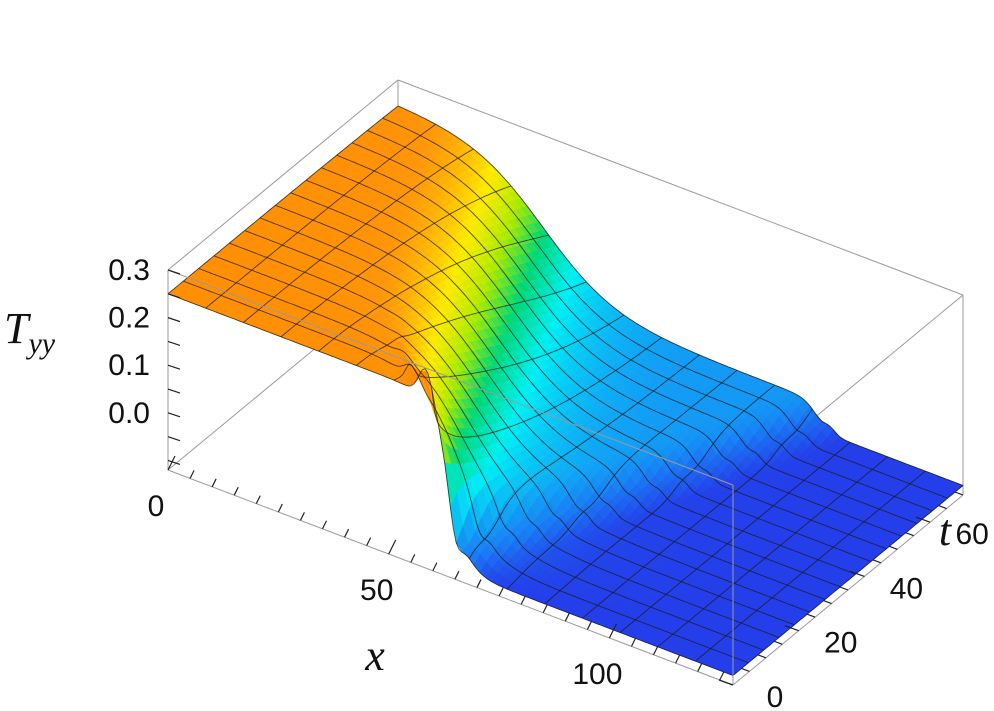  I want to click on t-tick-label: 60, so click(971, 534).